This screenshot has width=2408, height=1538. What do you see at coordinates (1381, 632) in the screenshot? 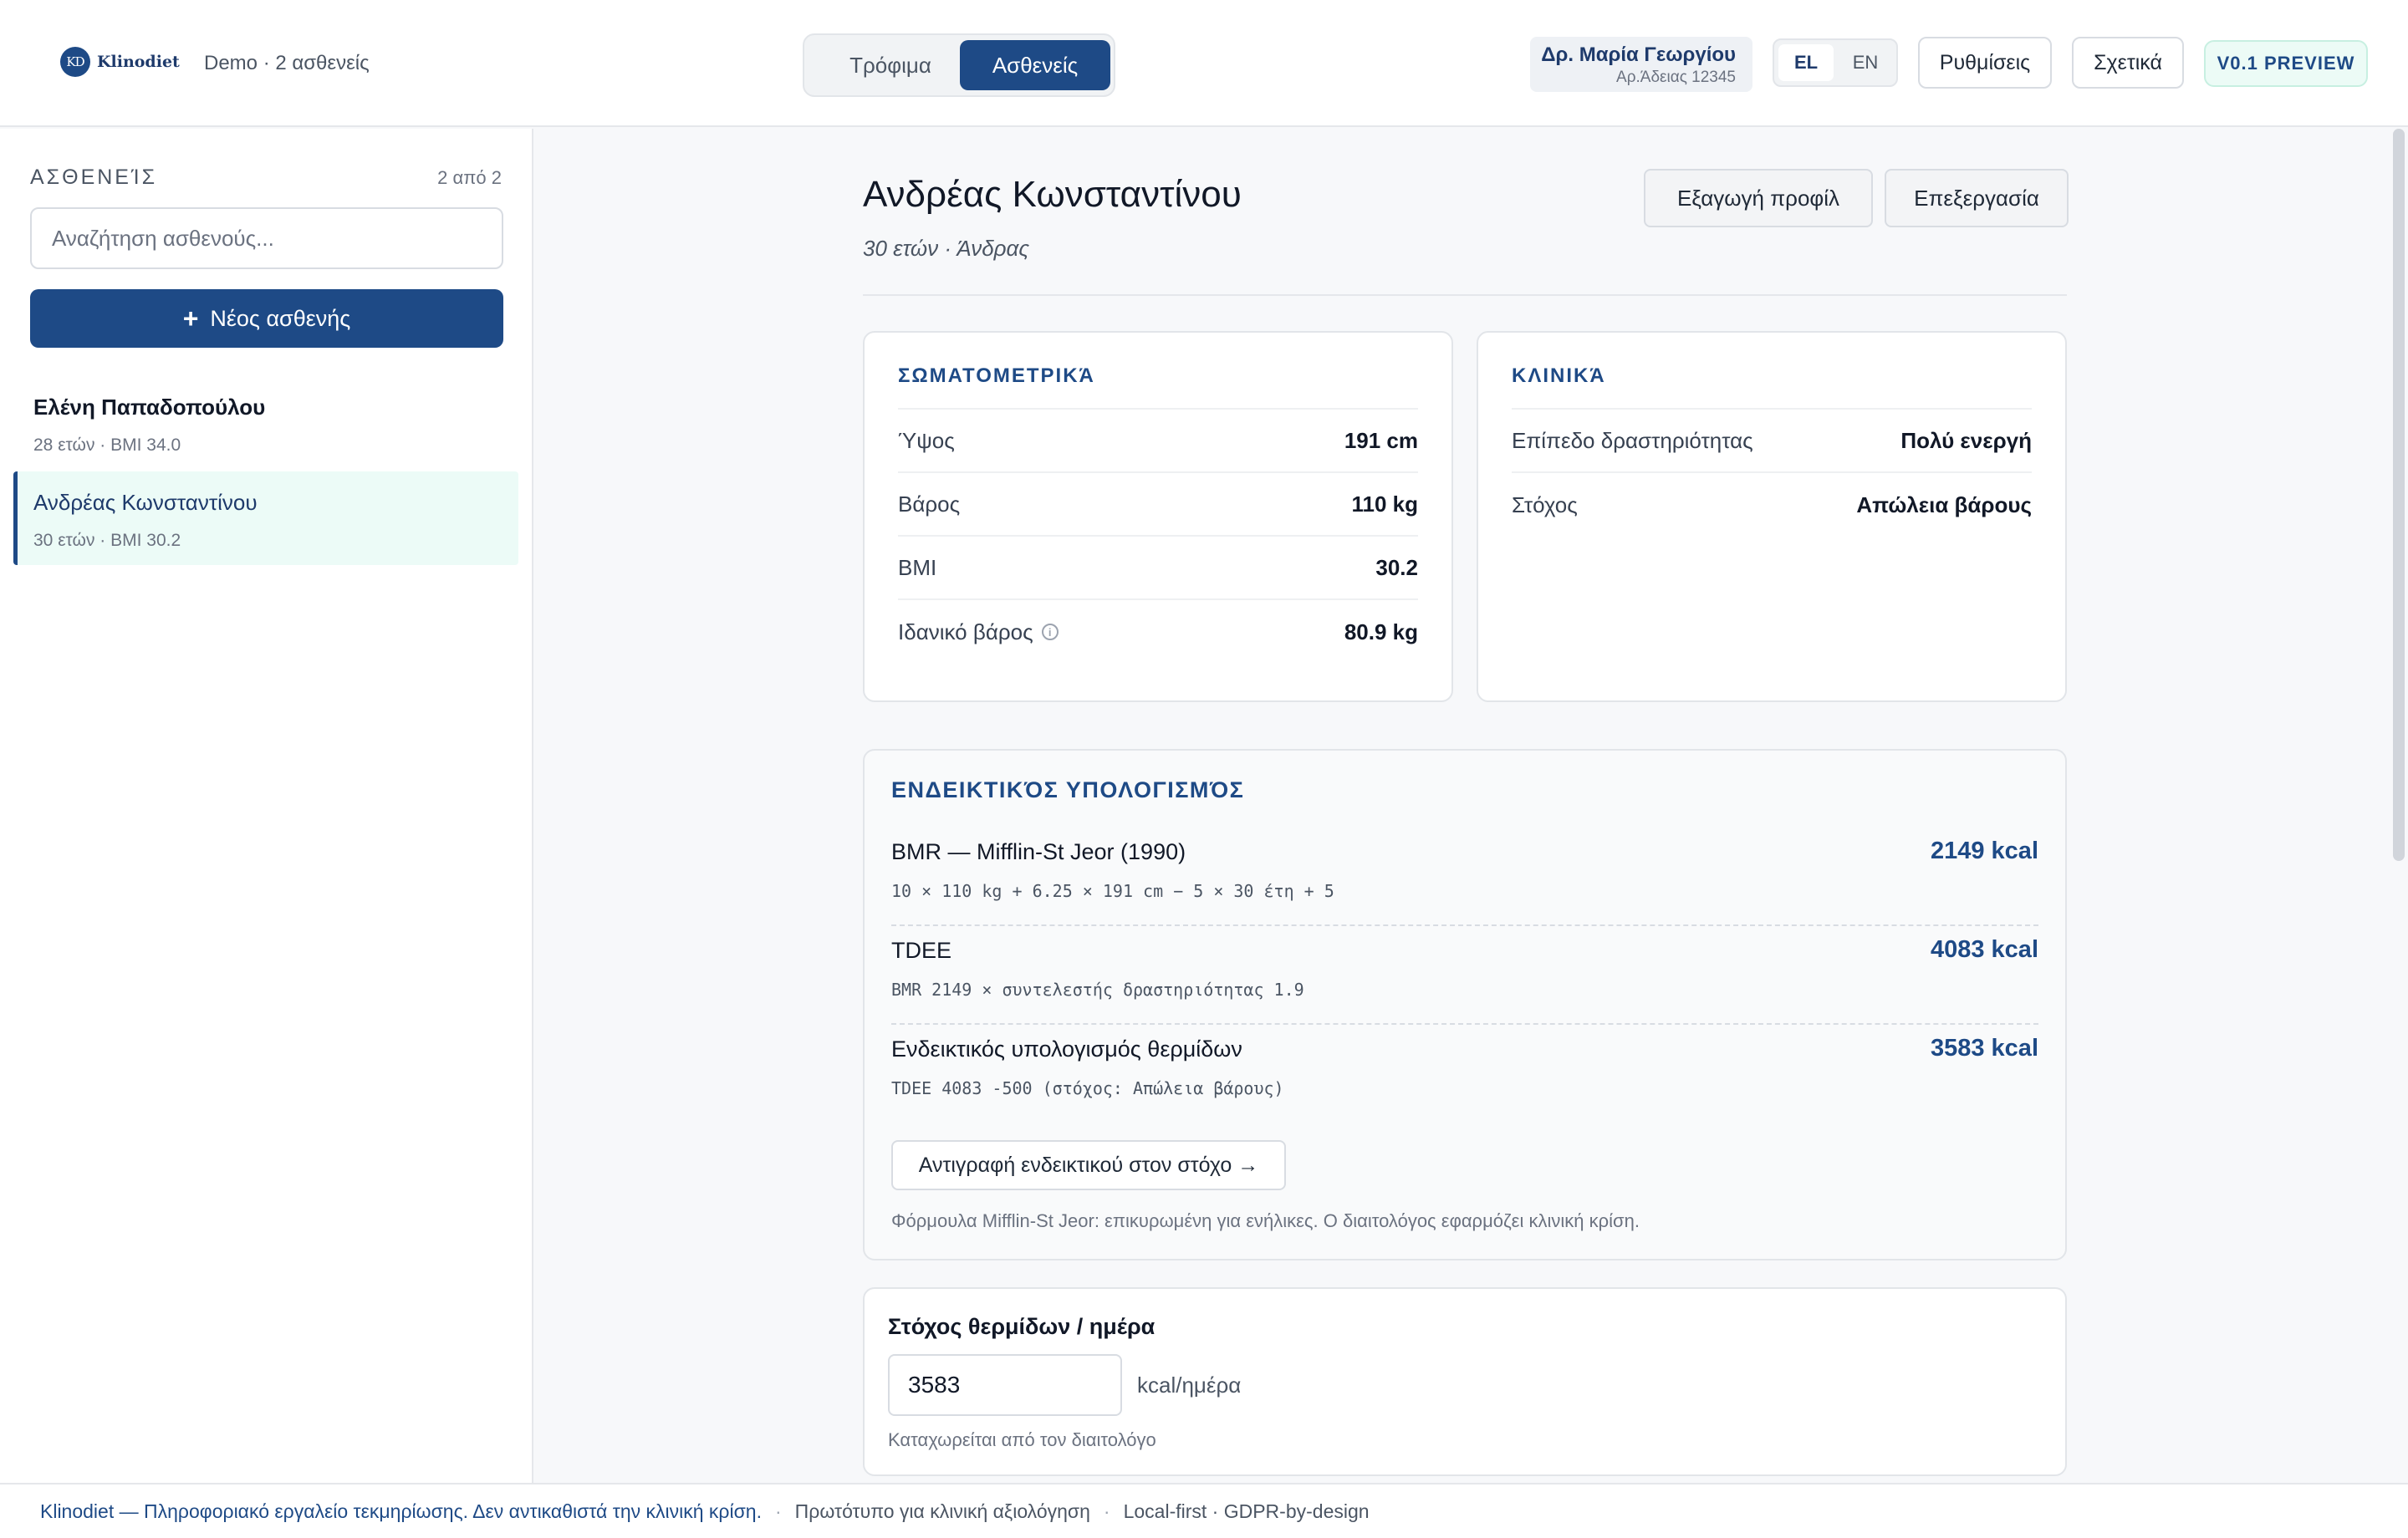
I see `row-value: 80.9 kg` at bounding box center [1381, 632].